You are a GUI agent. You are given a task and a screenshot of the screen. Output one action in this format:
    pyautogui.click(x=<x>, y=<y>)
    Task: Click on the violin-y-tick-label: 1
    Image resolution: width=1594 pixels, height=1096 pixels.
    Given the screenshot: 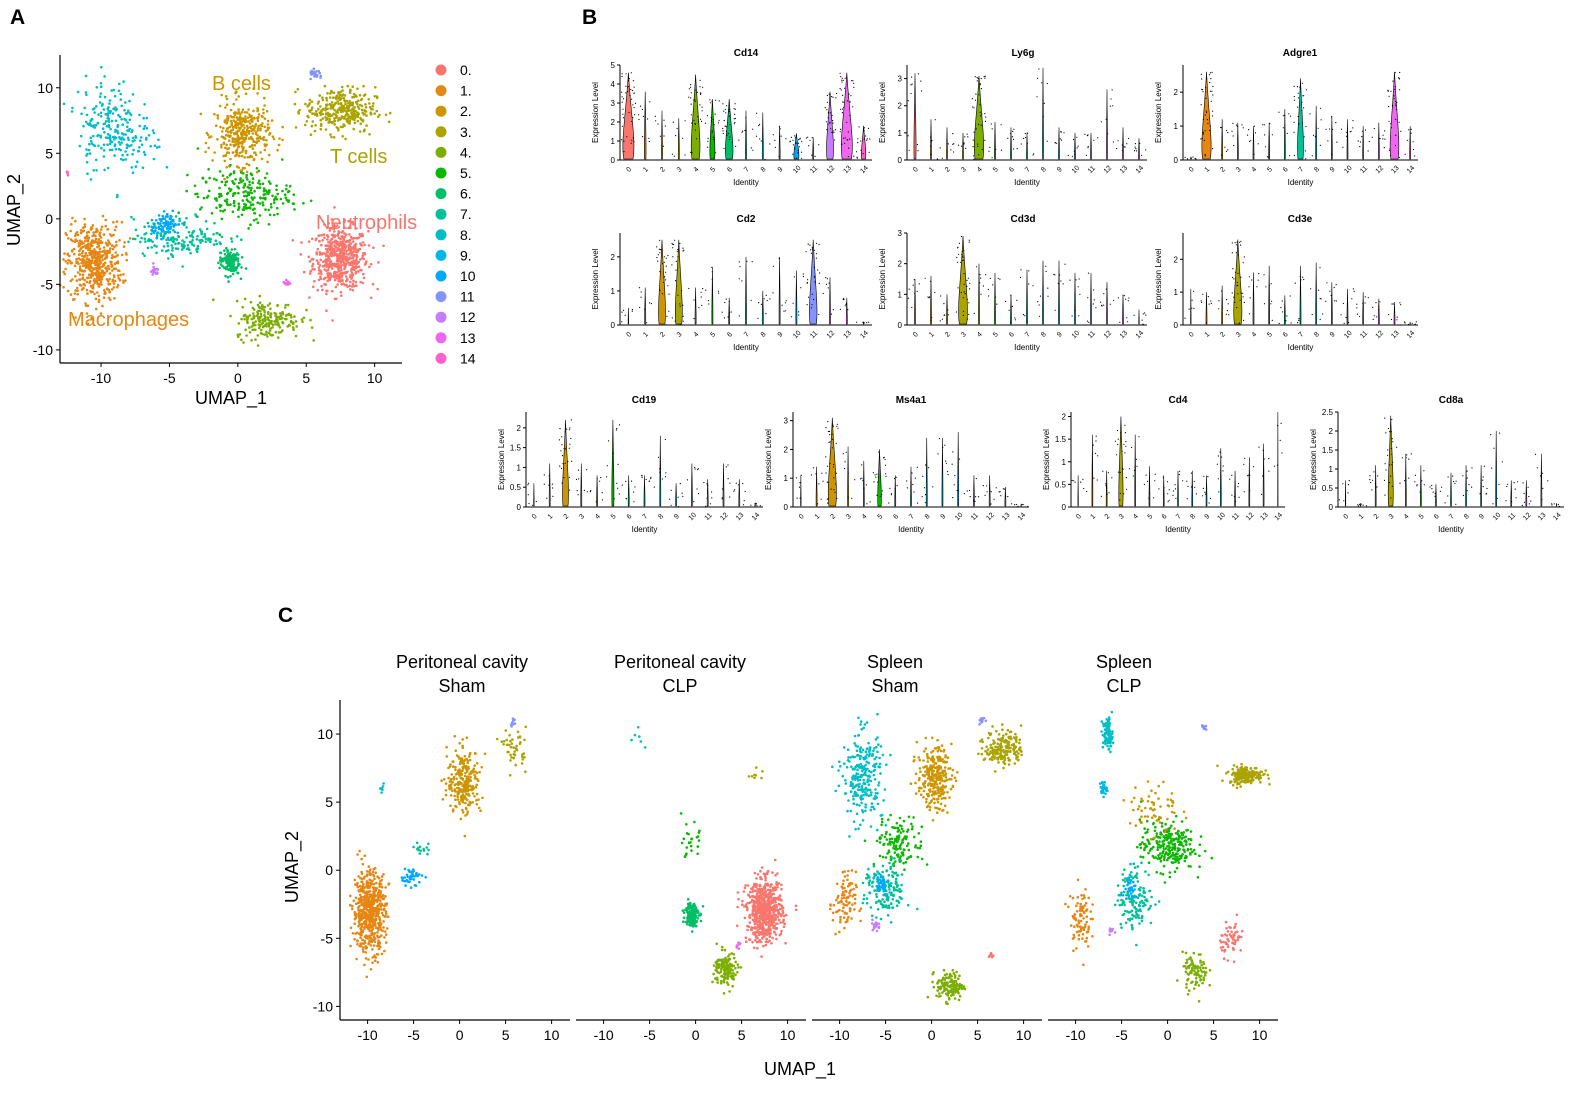 What is the action you would take?
    pyautogui.click(x=1064, y=462)
    